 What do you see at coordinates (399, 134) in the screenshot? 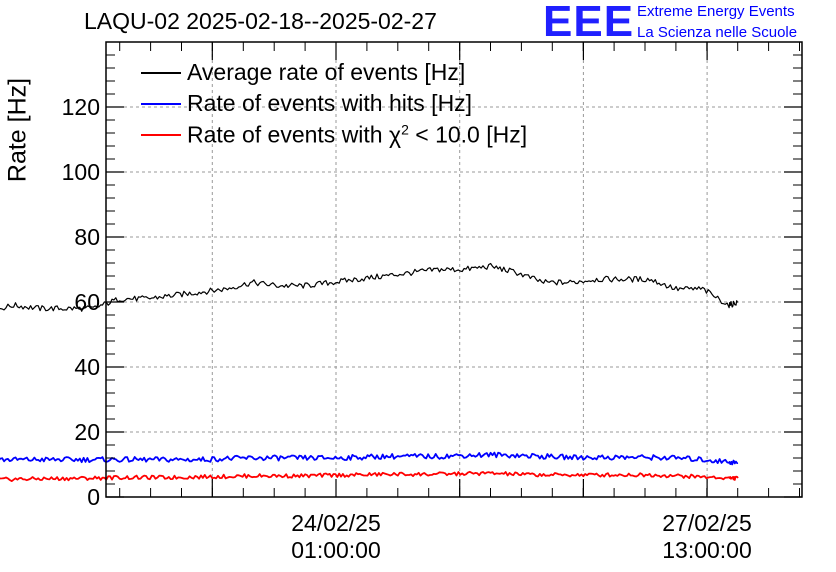
I see `chi-symbol: χ2` at bounding box center [399, 134].